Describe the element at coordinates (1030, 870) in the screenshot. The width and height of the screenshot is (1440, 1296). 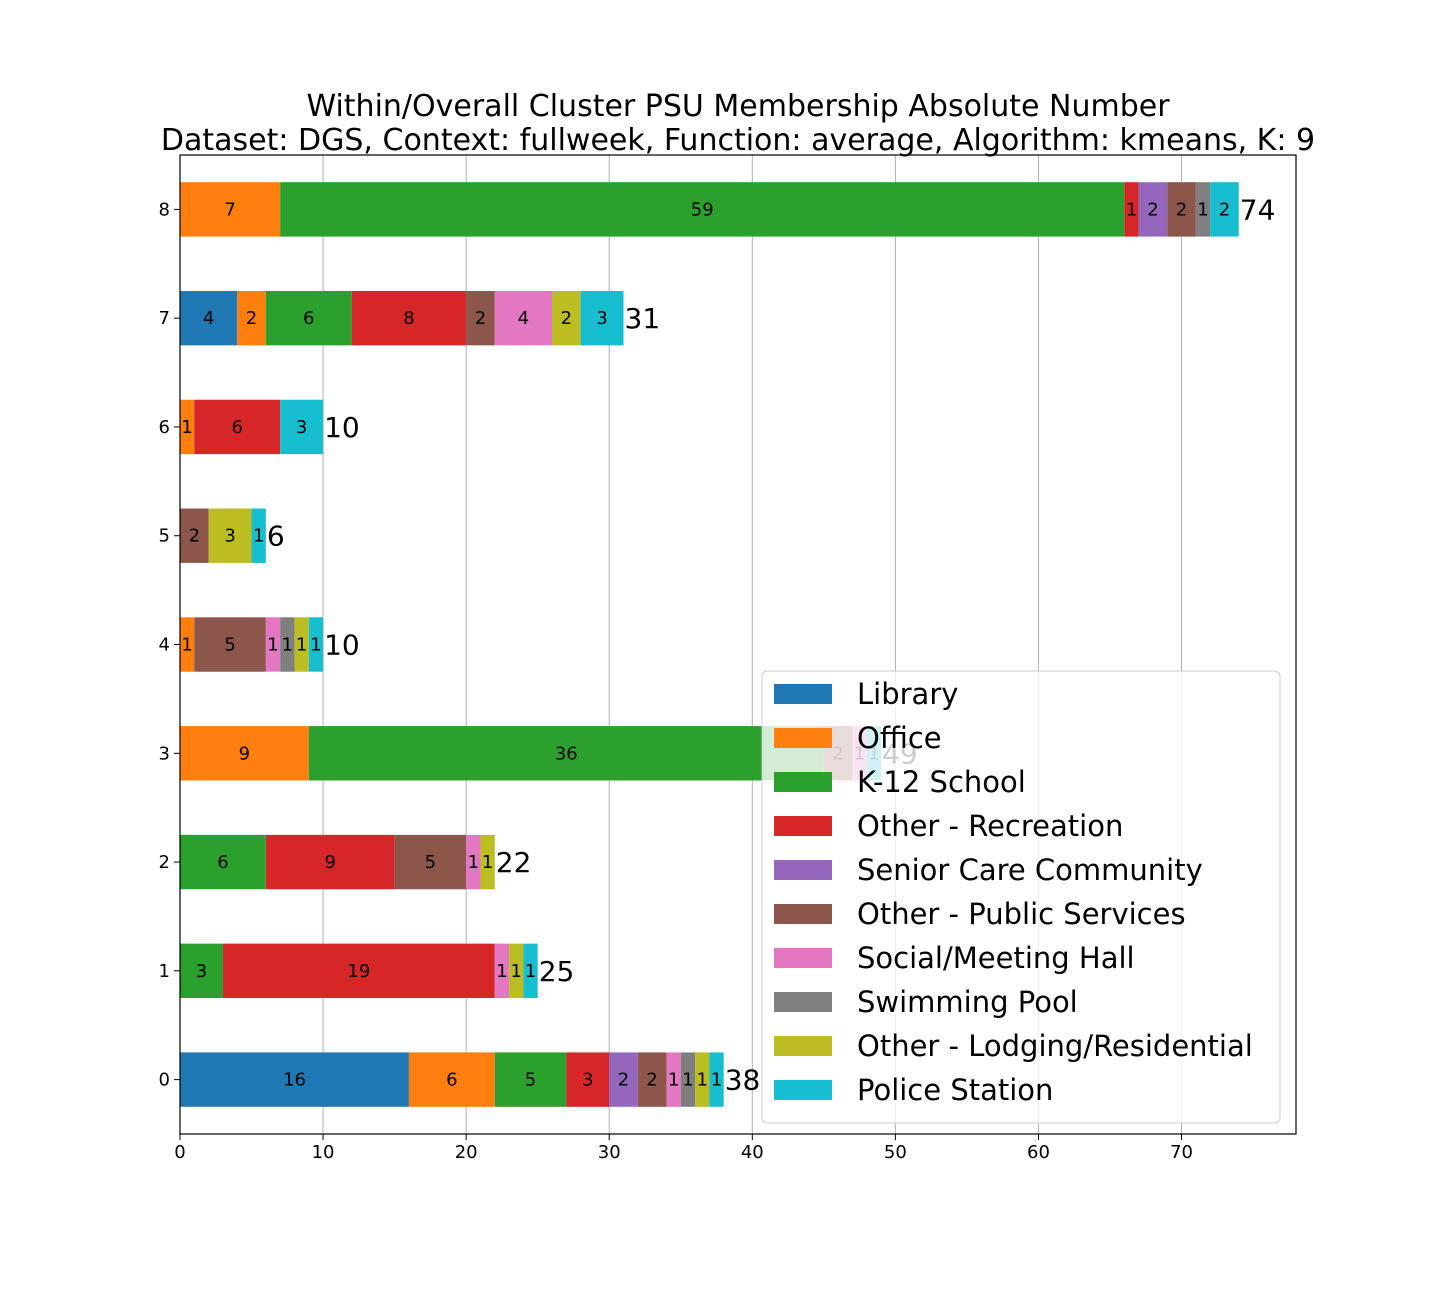
I see `legend-label: Senior Care Community` at that location.